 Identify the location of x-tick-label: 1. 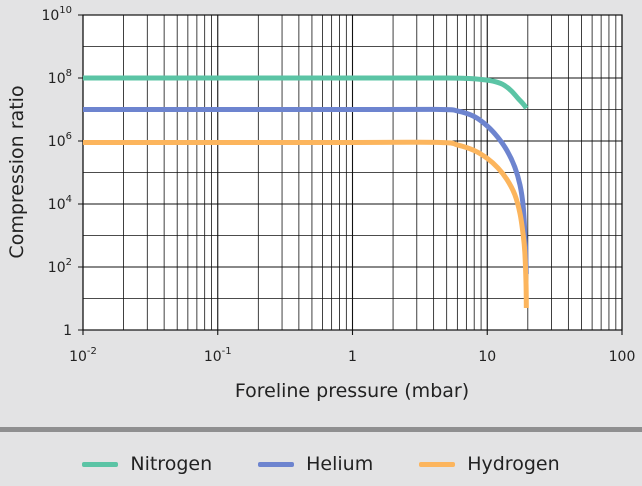
(352, 357).